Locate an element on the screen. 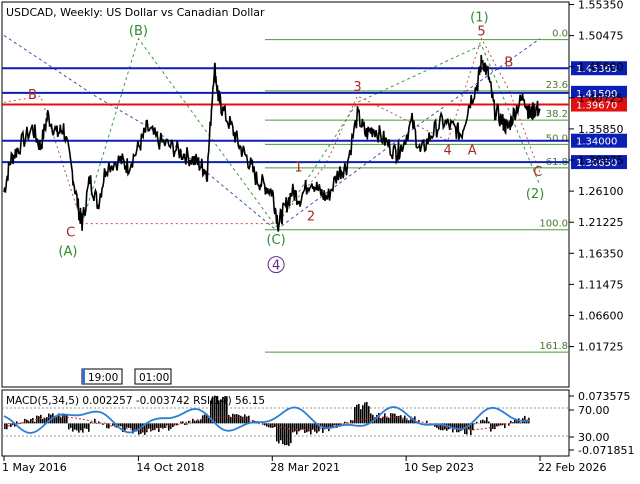 This screenshot has height=484, width=640. wave-label: (A) is located at coordinates (67, 252).